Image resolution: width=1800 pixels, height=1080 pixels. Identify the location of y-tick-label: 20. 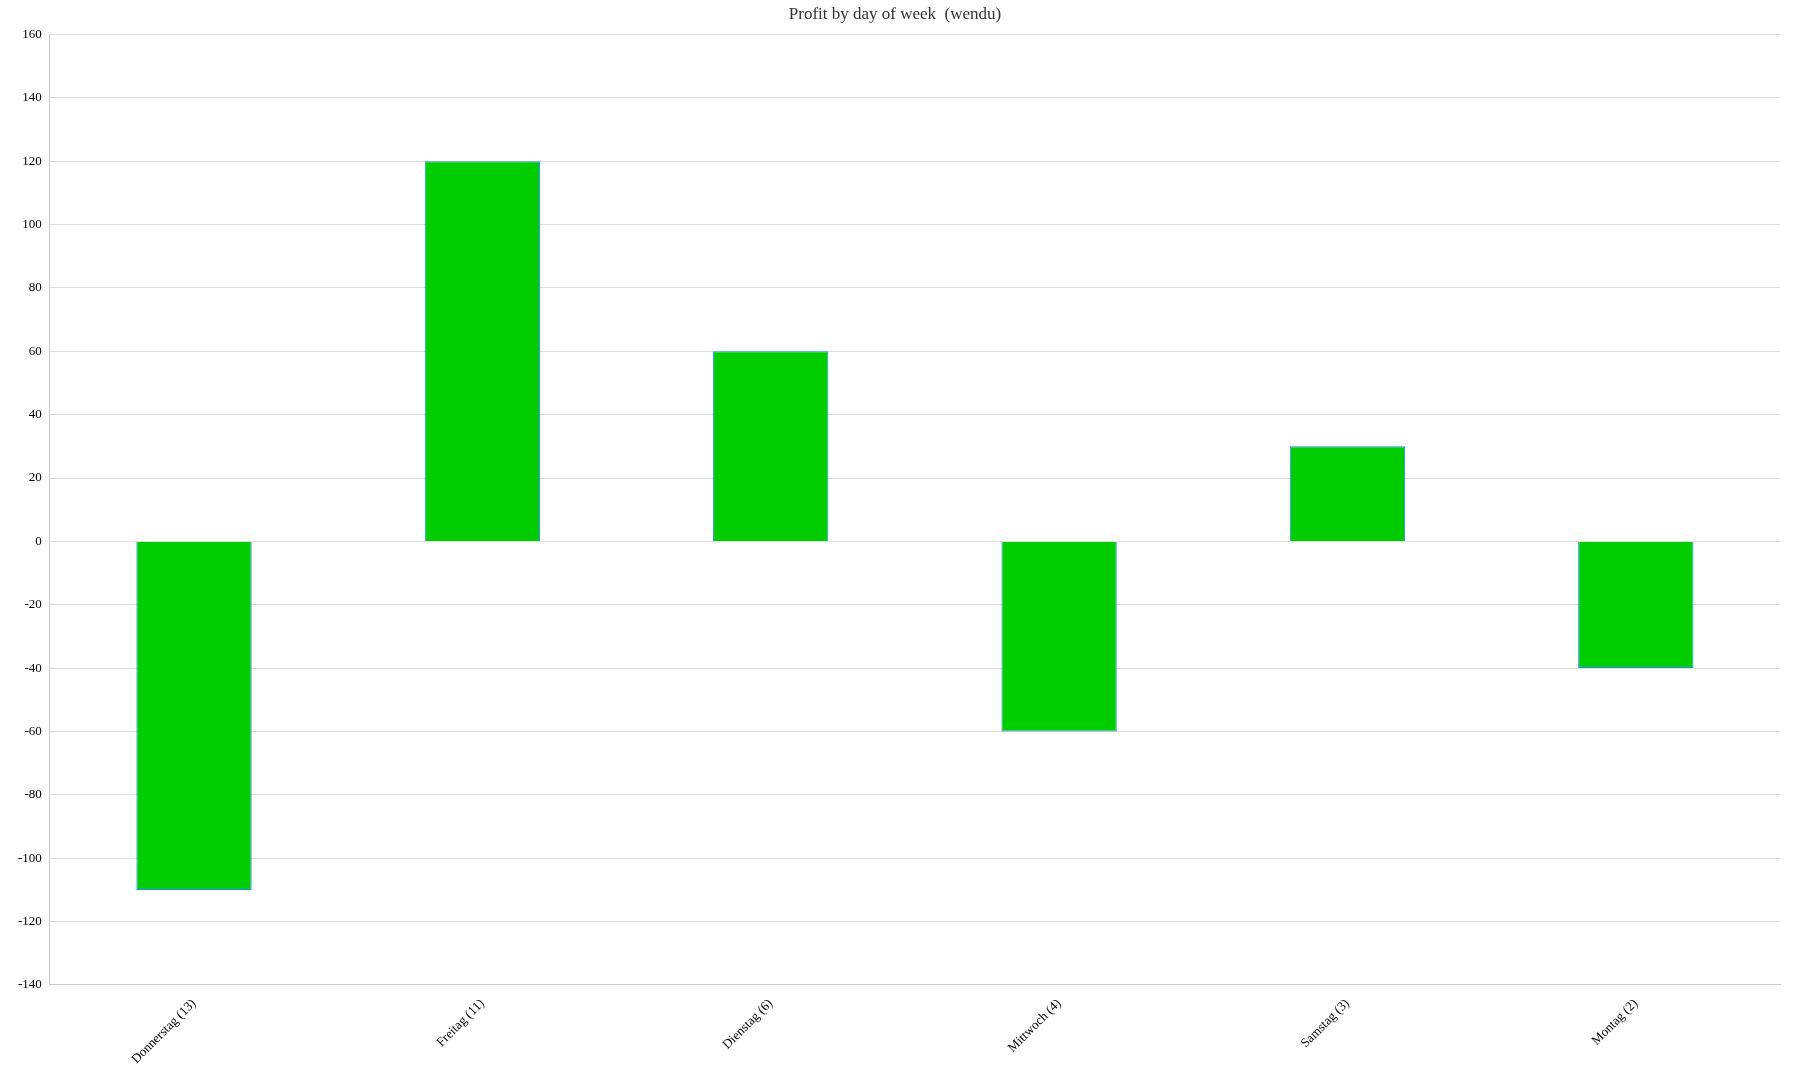
(35, 477).